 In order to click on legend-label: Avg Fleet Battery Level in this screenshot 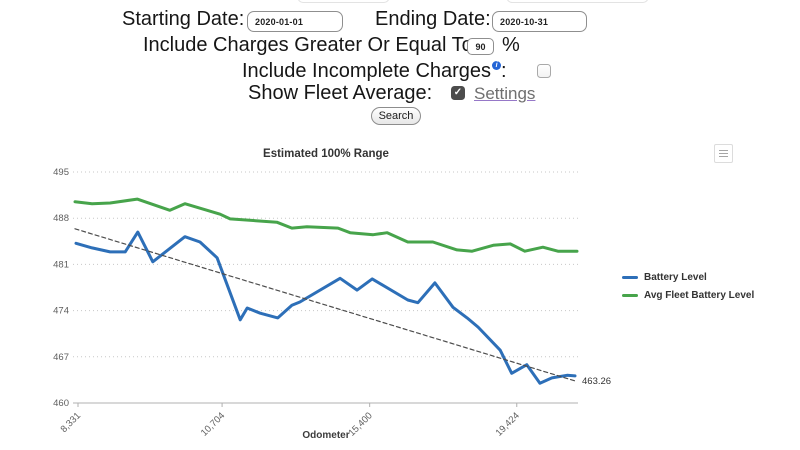, I will do `click(699, 295)`.